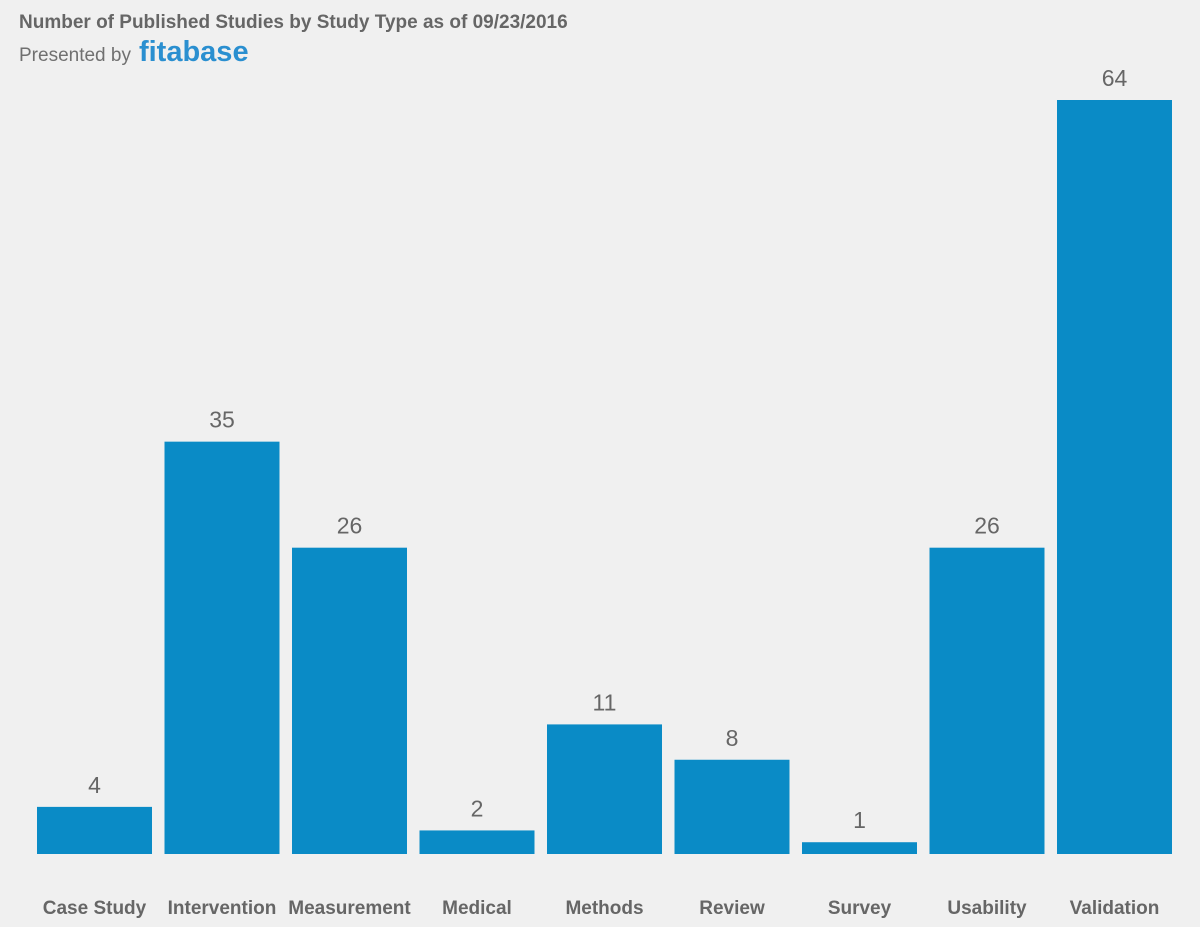  I want to click on value-label-usability: 26, so click(987, 526).